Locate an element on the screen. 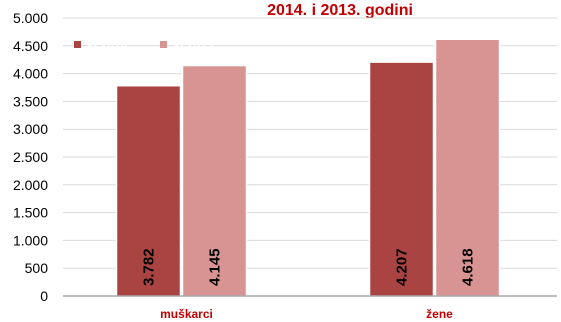 Image resolution: width=561 pixels, height=322 pixels. x-axis-categories: muškarci žene is located at coordinates (306, 314).